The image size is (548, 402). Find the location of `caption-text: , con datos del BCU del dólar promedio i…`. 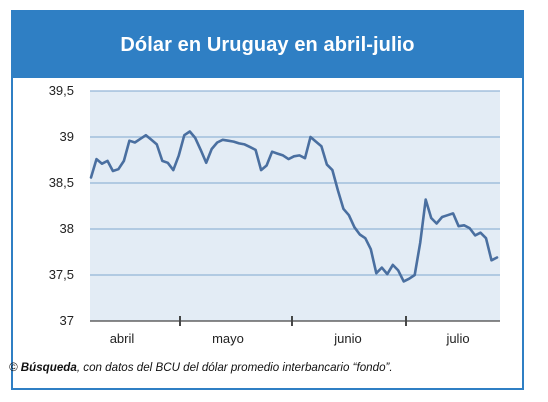

caption-text: , con datos del BCU del dólar promedio i… is located at coordinates (234, 367).